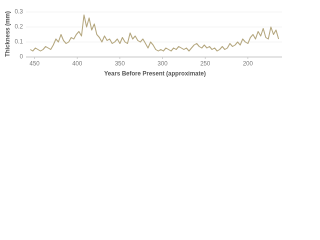  What do you see at coordinates (155, 33) in the screenshot?
I see `data-line` at bounding box center [155, 33].